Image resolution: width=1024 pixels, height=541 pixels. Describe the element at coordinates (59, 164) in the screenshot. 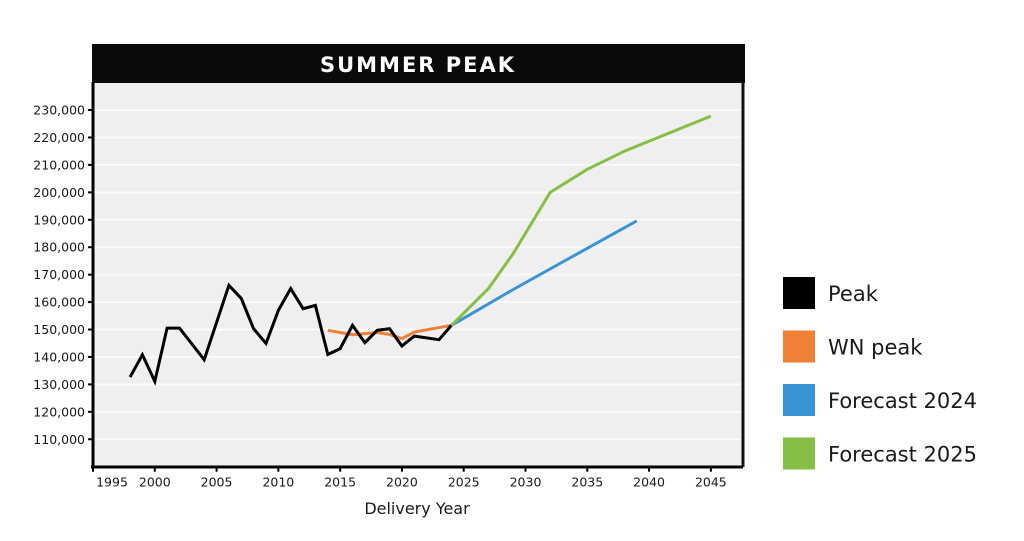

I see `y-tick-label: 210,000` at that location.